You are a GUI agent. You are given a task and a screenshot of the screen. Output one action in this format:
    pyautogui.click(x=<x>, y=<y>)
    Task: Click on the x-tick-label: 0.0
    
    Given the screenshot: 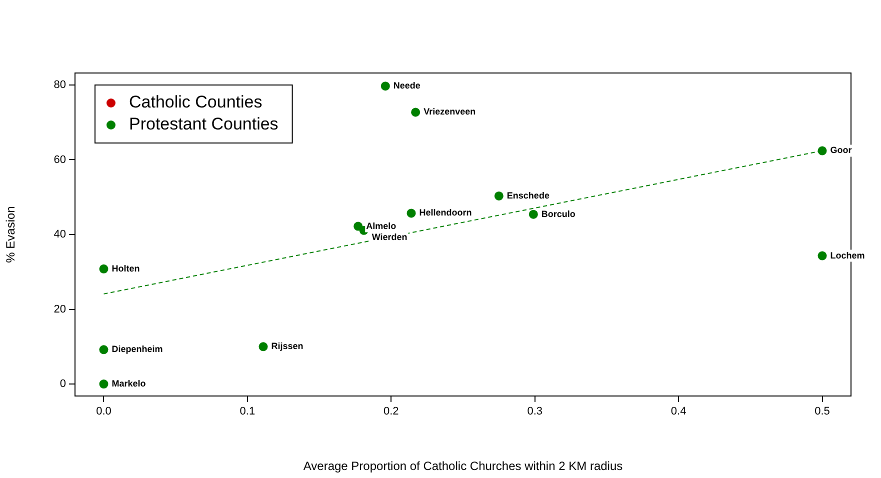 What is the action you would take?
    pyautogui.click(x=104, y=412)
    